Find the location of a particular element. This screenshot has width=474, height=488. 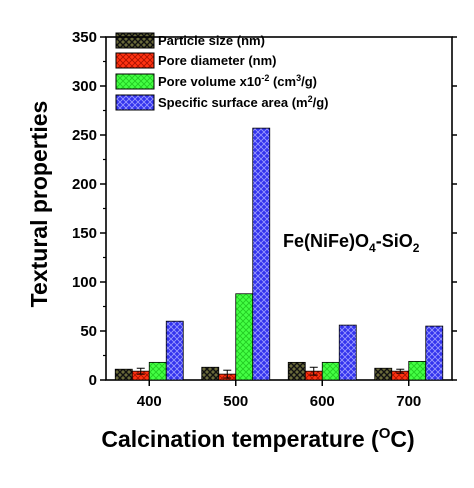

x-axis-label-sup: O is located at coordinates (385, 433).